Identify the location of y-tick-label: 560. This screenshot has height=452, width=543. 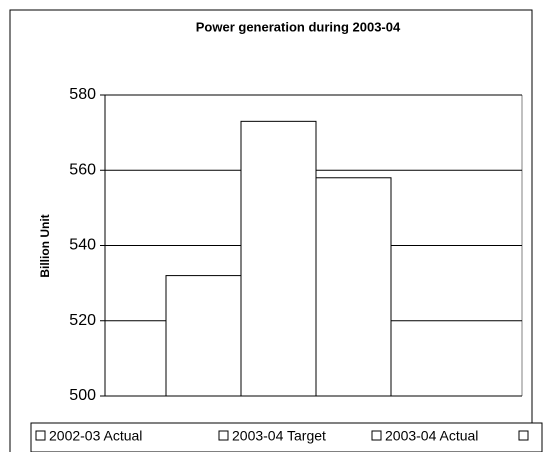
(82, 169).